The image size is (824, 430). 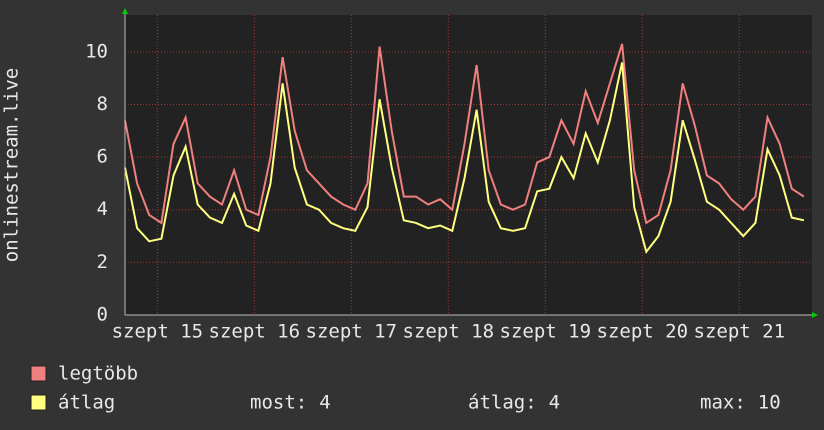 What do you see at coordinates (278, 403) in the screenshot?
I see `stat-label: most:` at bounding box center [278, 403].